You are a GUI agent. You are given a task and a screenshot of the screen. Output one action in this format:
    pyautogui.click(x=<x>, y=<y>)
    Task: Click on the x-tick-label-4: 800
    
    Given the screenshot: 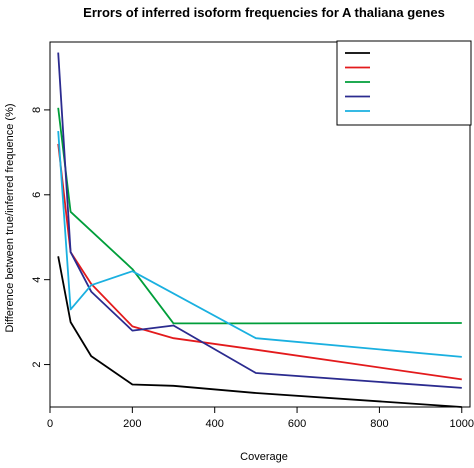 What is the action you would take?
    pyautogui.click(x=379, y=424)
    